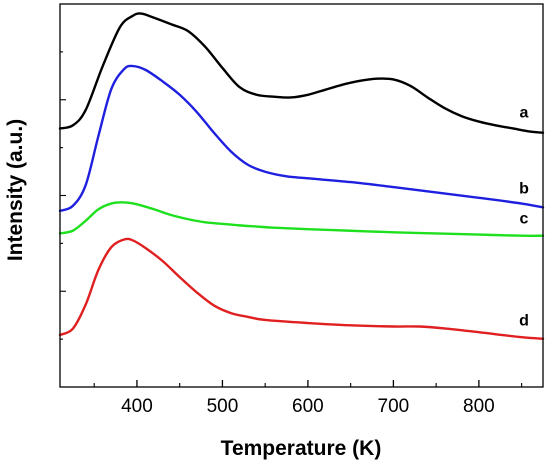 Image resolution: width=550 pixels, height=467 pixels. What do you see at coordinates (524, 321) in the screenshot?
I see `series-label-d: d` at bounding box center [524, 321].